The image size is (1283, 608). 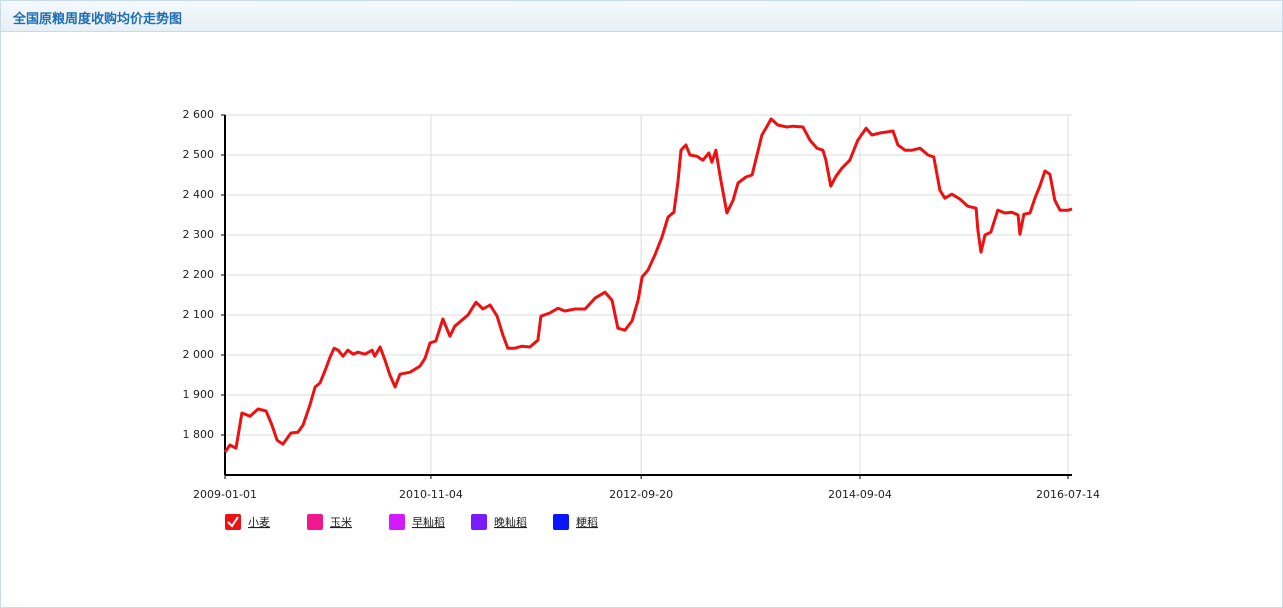 I want to click on x-tick-label: 2009-01-01, so click(x=225, y=494).